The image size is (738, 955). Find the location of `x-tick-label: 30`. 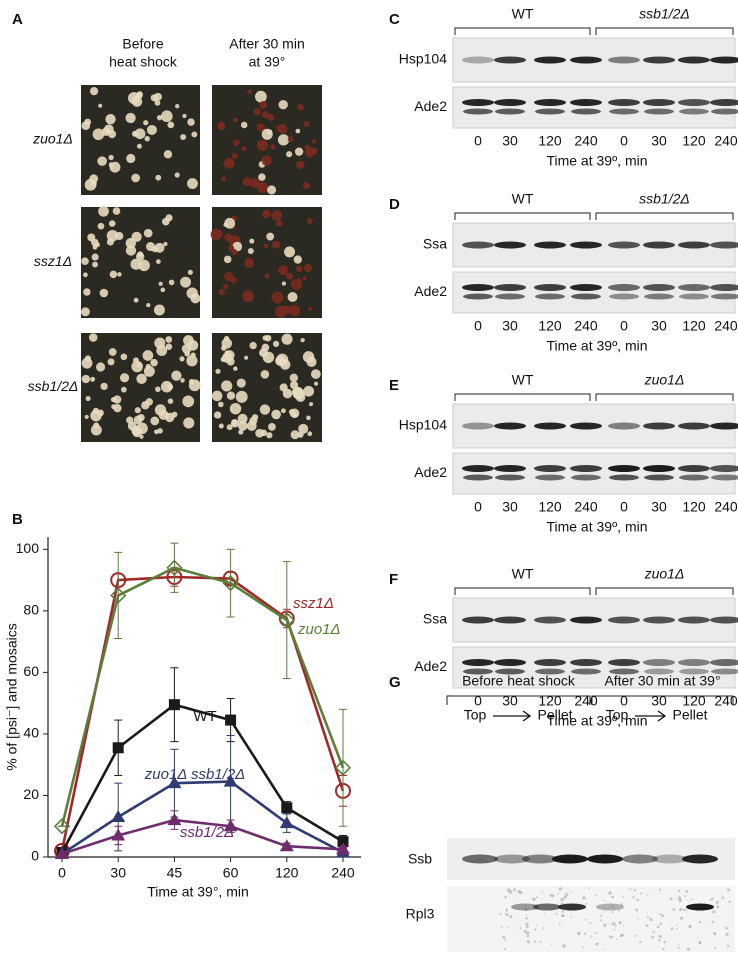

x-tick-label: 30 is located at coordinates (118, 873).